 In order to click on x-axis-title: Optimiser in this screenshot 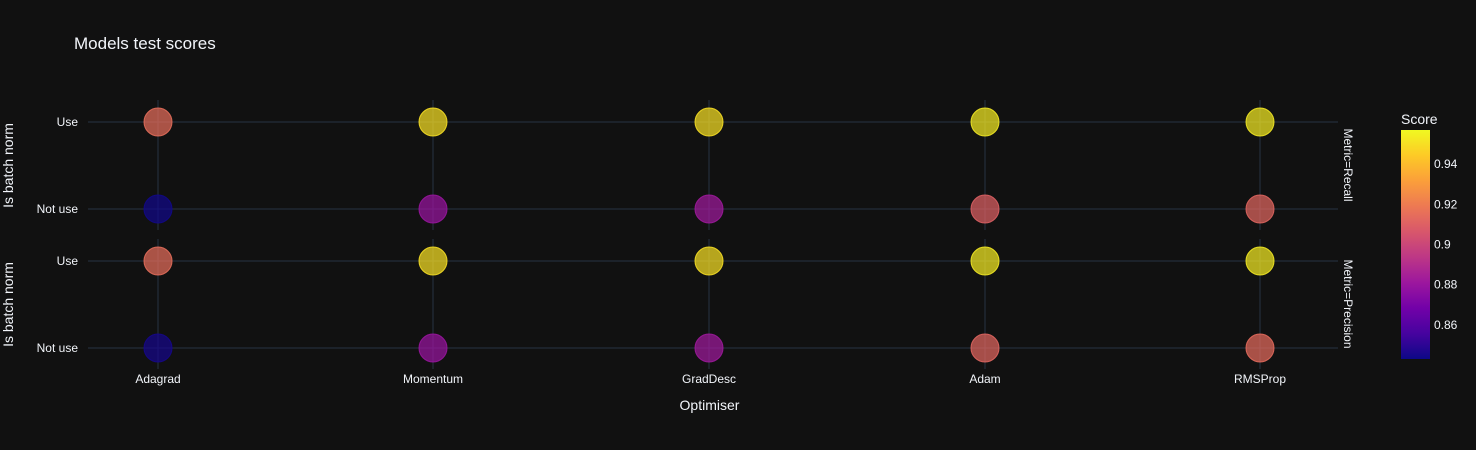, I will do `click(709, 405)`.